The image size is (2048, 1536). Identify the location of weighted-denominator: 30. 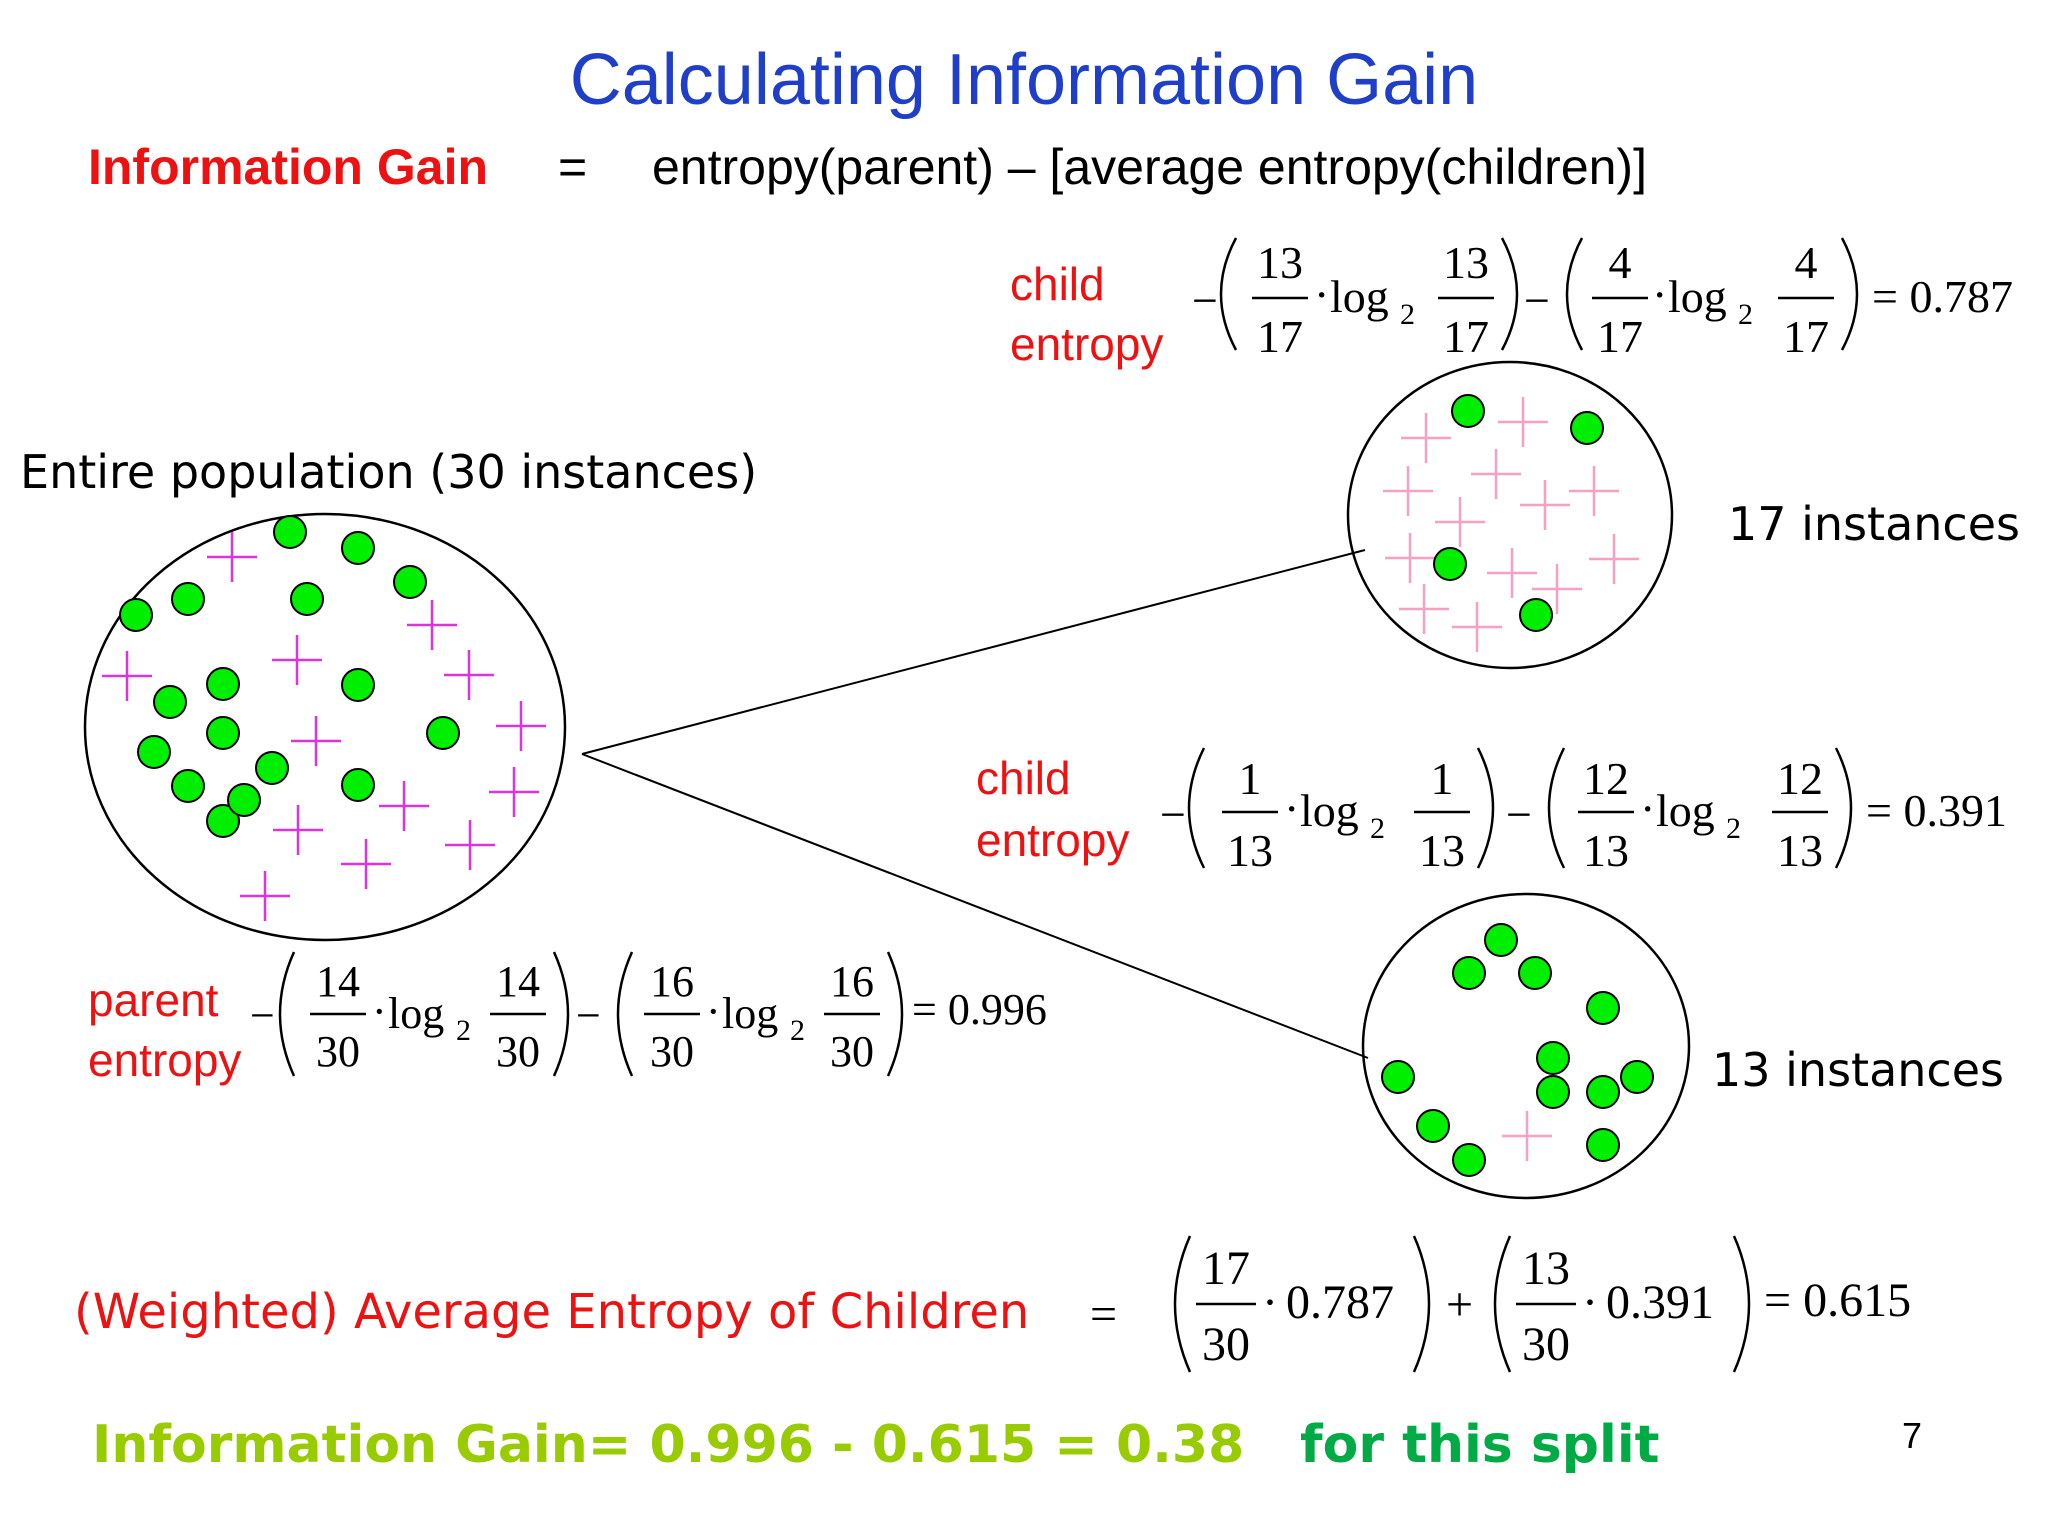
(1546, 1344).